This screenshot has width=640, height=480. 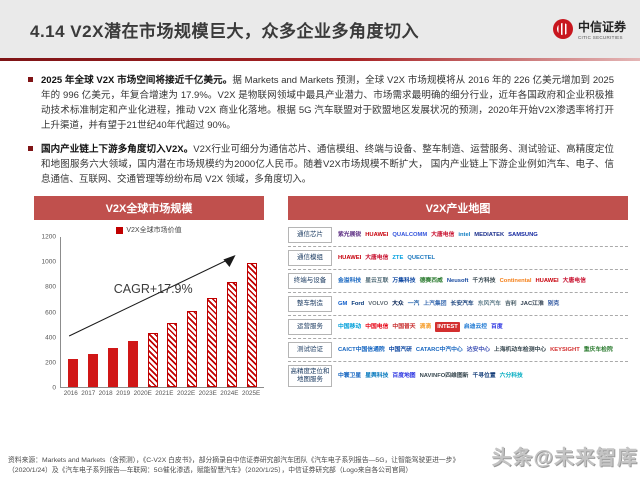 I want to click on company-logo: Continental, so click(x=515, y=281).